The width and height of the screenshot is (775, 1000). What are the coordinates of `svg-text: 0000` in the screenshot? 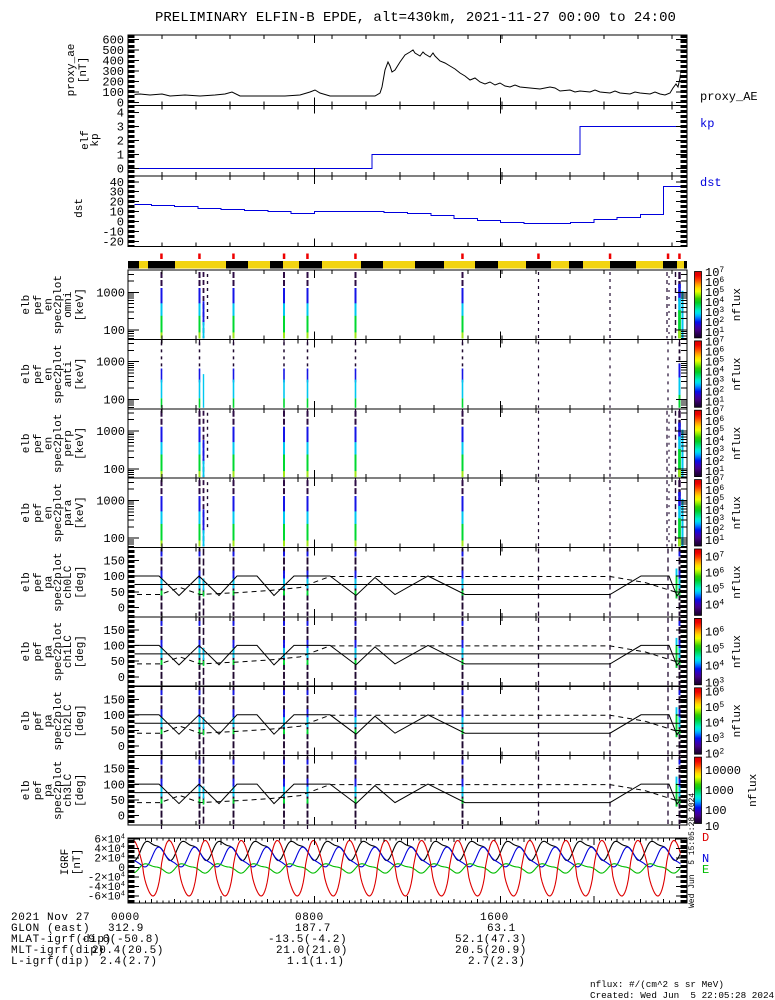 It's located at (125, 918).